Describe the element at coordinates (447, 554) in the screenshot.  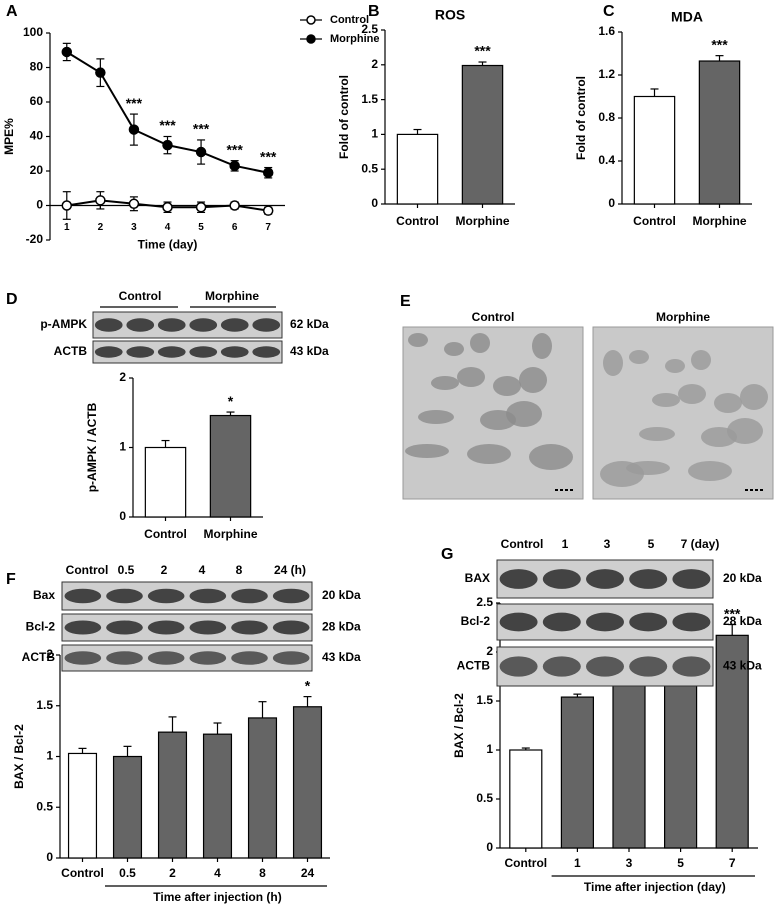
I see `panel-letter: G` at that location.